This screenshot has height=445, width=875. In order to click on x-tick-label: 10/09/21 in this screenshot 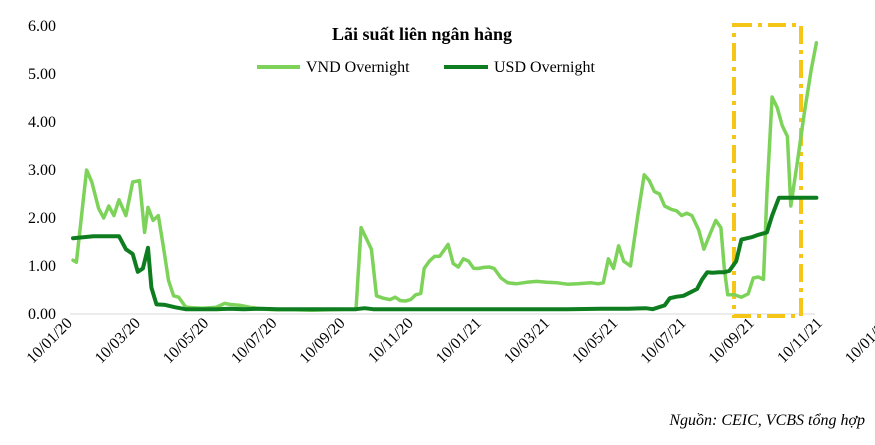, I will do `click(732, 341)`.